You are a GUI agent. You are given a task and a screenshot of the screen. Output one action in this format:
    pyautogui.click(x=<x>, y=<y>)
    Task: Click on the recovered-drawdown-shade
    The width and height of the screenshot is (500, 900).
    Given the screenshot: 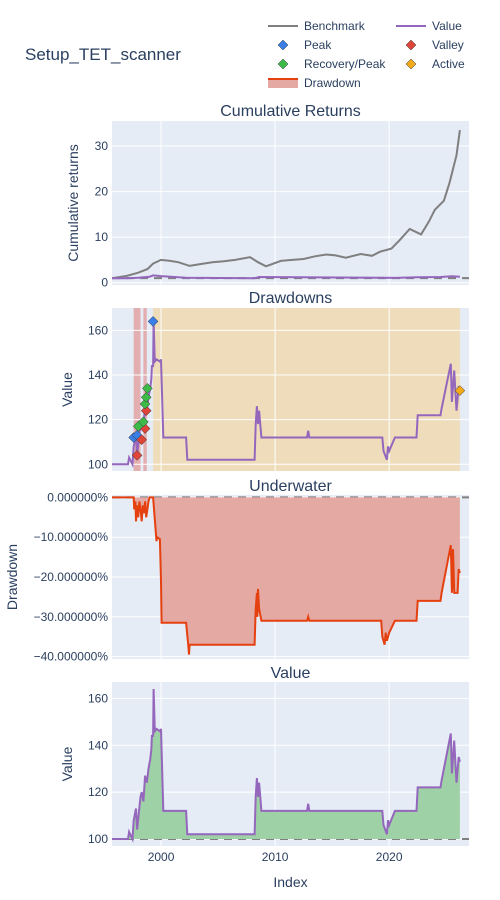 What is the action you would take?
    pyautogui.click(x=137, y=389)
    